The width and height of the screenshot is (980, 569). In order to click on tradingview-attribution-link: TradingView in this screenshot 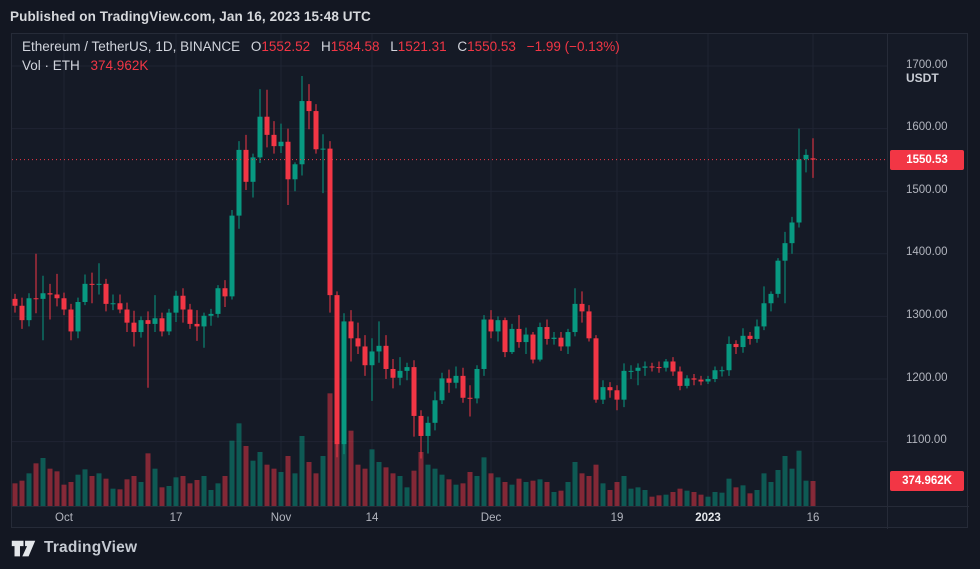, I will do `click(74, 548)`.